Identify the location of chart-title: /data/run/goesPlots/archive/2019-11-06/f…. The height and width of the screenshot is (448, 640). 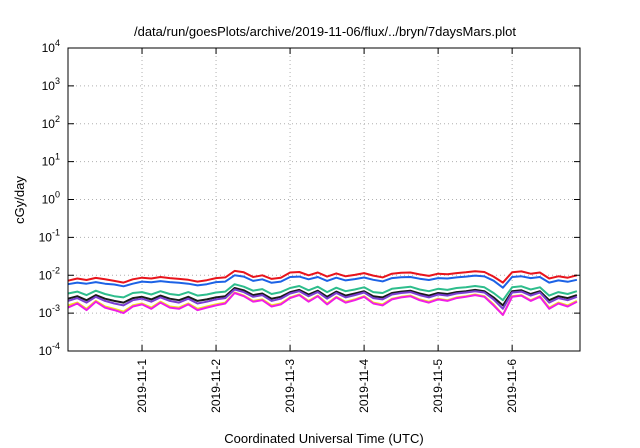
(325, 31).